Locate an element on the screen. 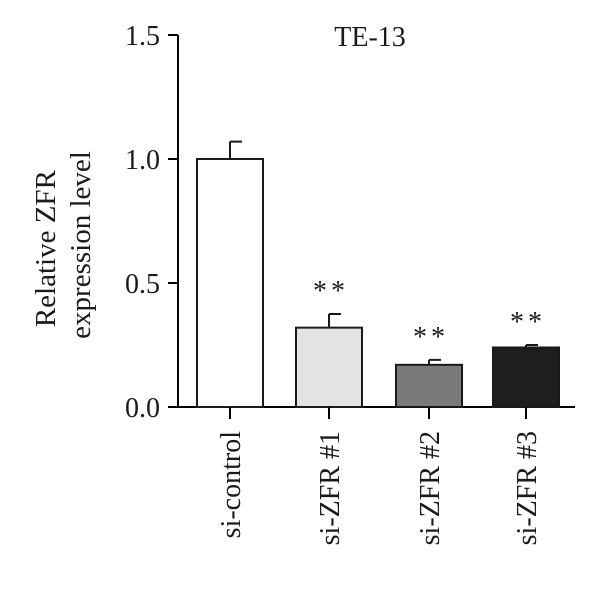 This screenshot has width=600, height=593. y-tick-label: 1.0 is located at coordinates (142, 160).